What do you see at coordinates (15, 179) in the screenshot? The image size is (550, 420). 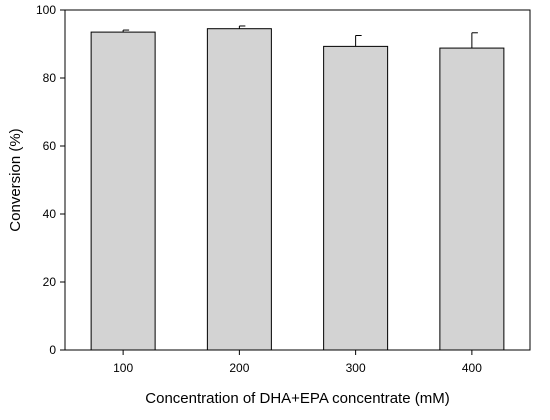 I see `y-axis-title: Conversion (%)` at bounding box center [15, 179].